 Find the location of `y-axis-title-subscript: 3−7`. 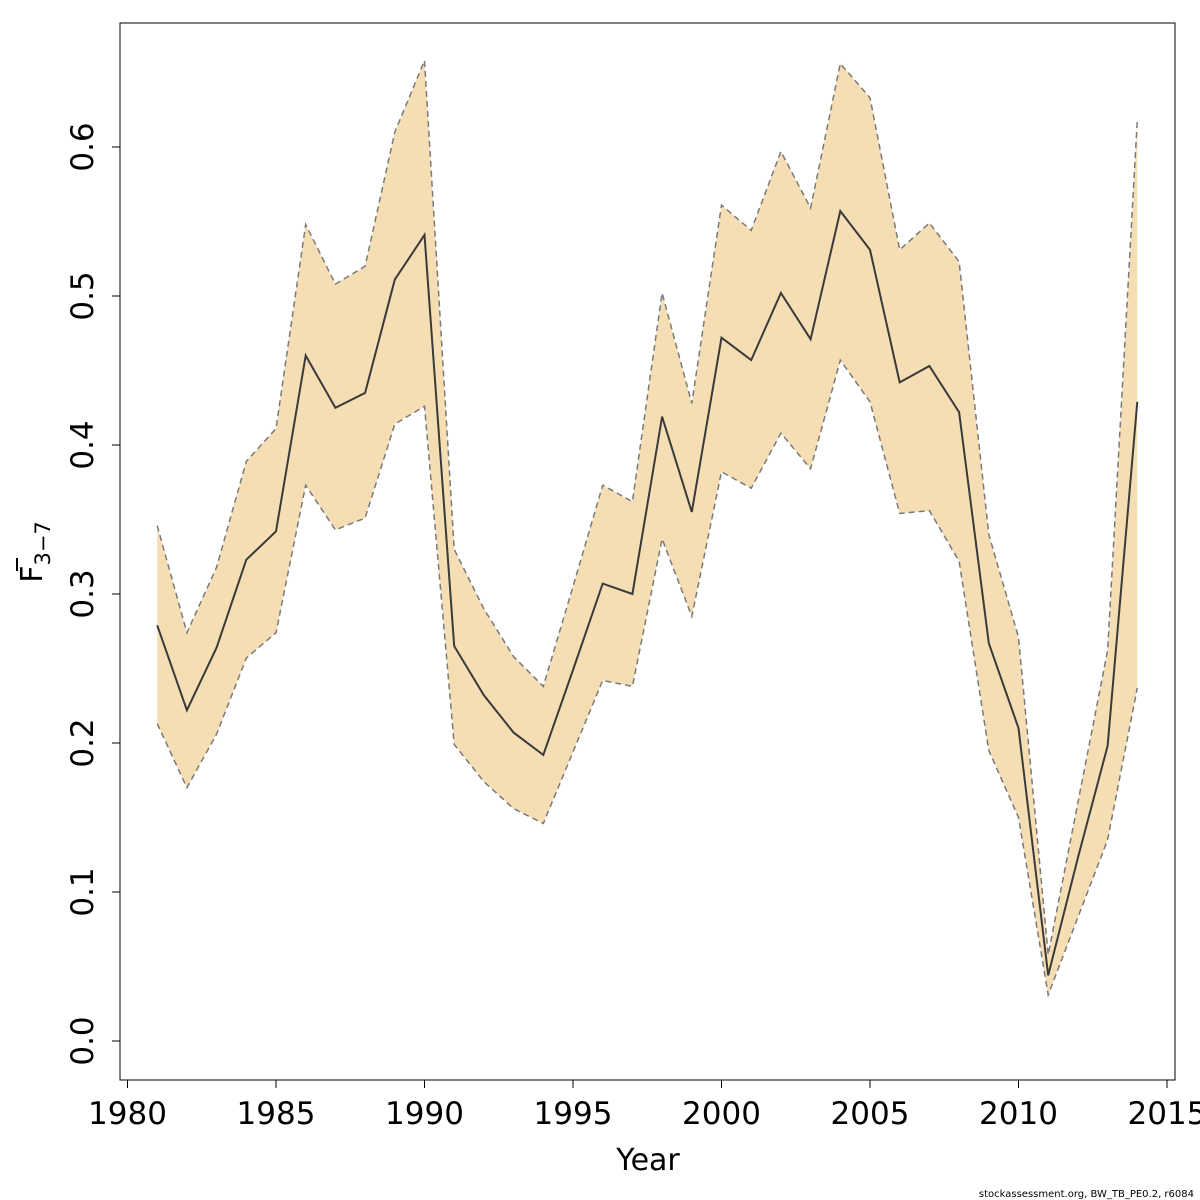

y-axis-title-subscript: 3−7 is located at coordinates (43, 543).